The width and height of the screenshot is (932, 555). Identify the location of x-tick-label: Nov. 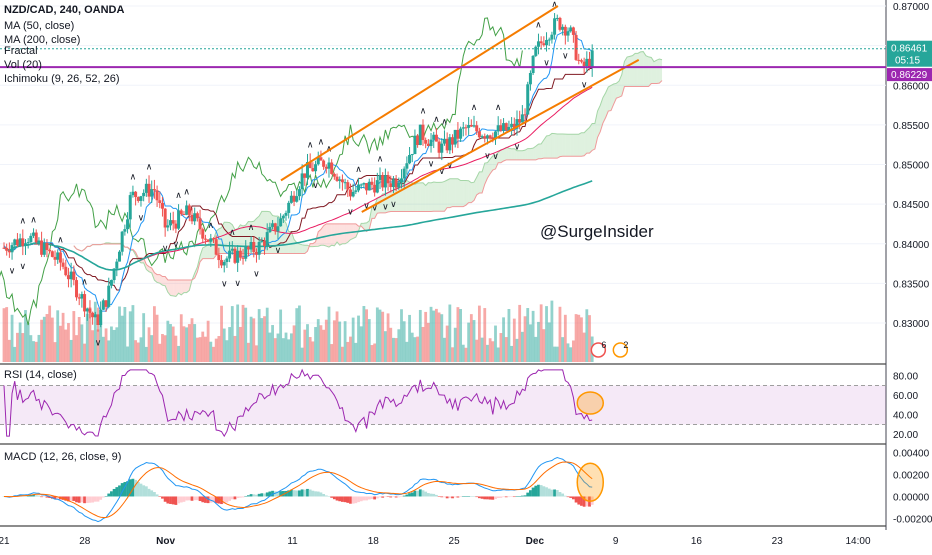
(165, 541).